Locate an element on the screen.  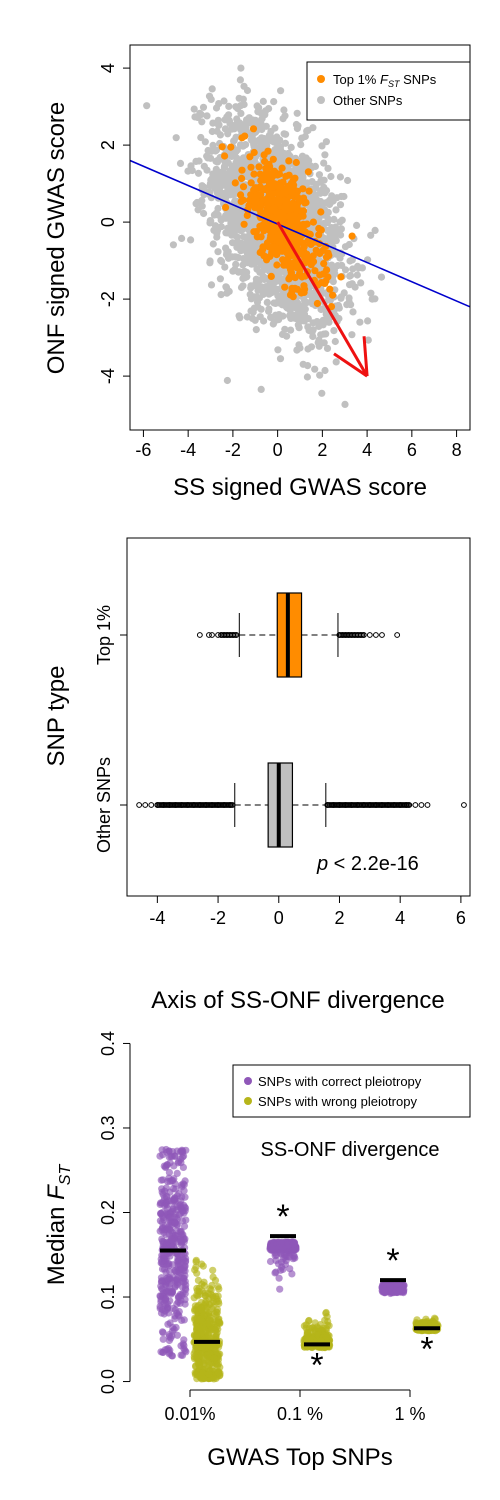
strip-annotation: SS-ONF divergence is located at coordinates (350, 1150).